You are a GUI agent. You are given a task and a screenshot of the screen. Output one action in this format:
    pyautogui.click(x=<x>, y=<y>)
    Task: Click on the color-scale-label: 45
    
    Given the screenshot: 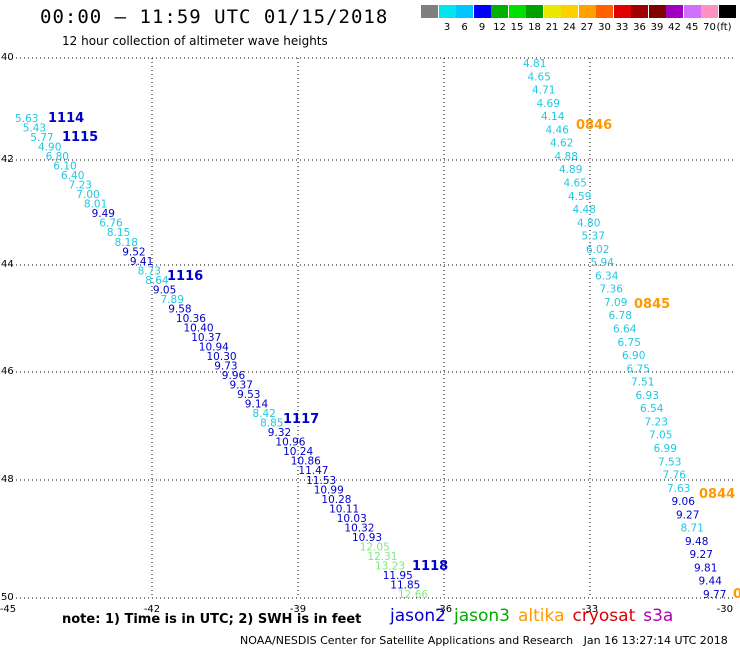 What is the action you would take?
    pyautogui.click(x=692, y=27)
    